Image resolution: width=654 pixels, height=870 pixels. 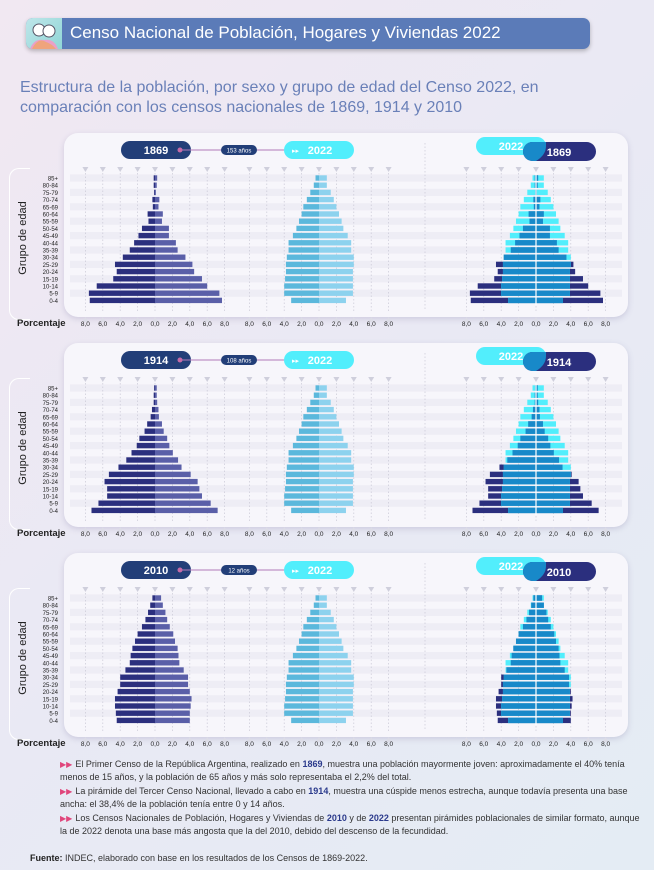 I want to click on age-label: 25-29, so click(x=51, y=266).